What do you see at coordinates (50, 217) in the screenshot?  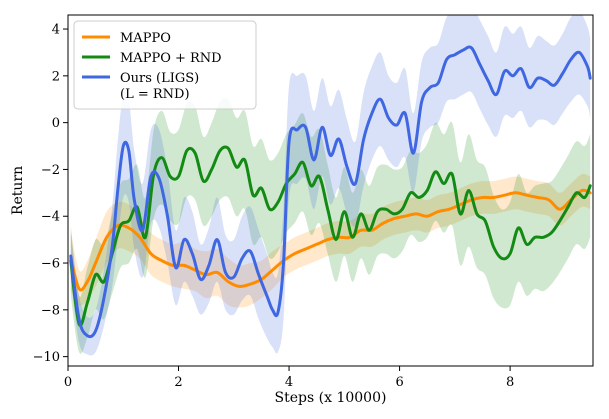 I see `y-tick-label: −4` at bounding box center [50, 217].